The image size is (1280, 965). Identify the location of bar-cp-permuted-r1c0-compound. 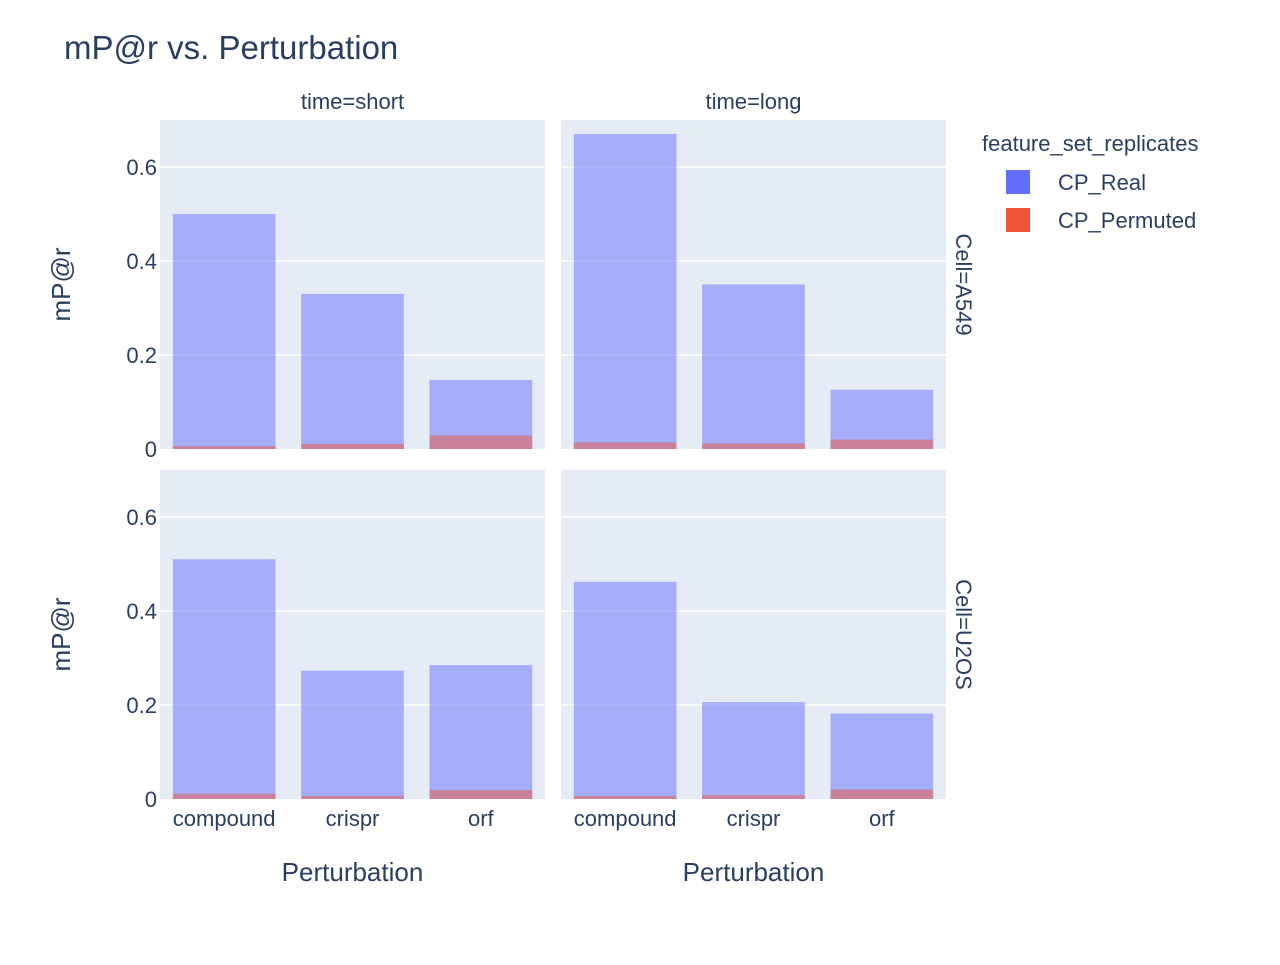
(224, 796).